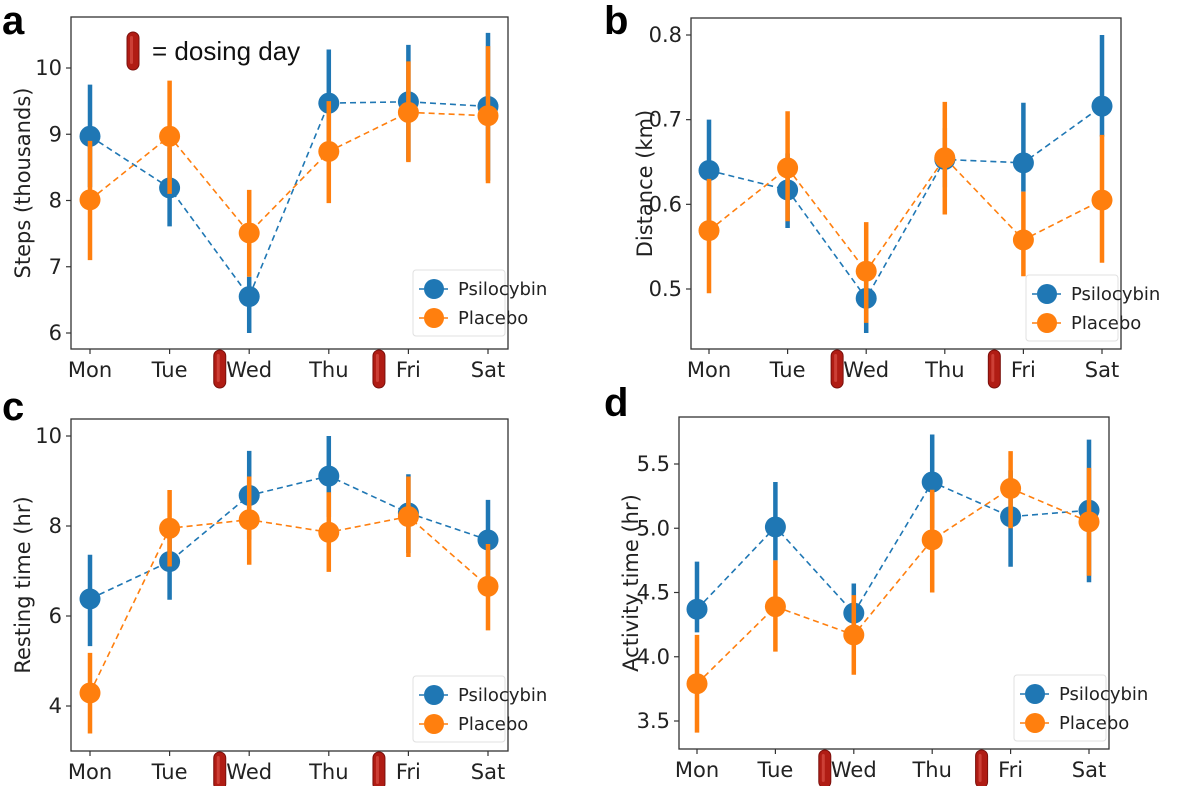 Image resolution: width=1200 pixels, height=786 pixels. Describe the element at coordinates (631, 583) in the screenshot. I see `y-axis-label: Activity time (hr)` at that location.